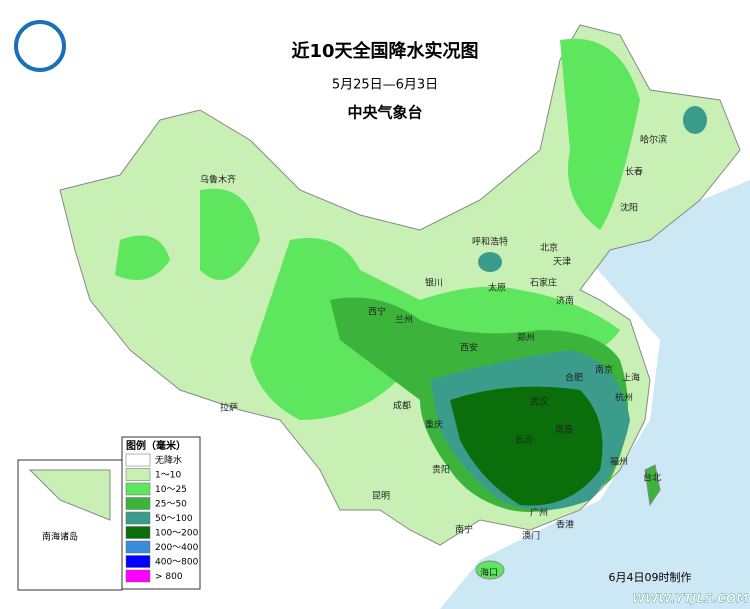 This screenshot has width=750, height=609. I want to click on city-label: 南昌, so click(564, 430).